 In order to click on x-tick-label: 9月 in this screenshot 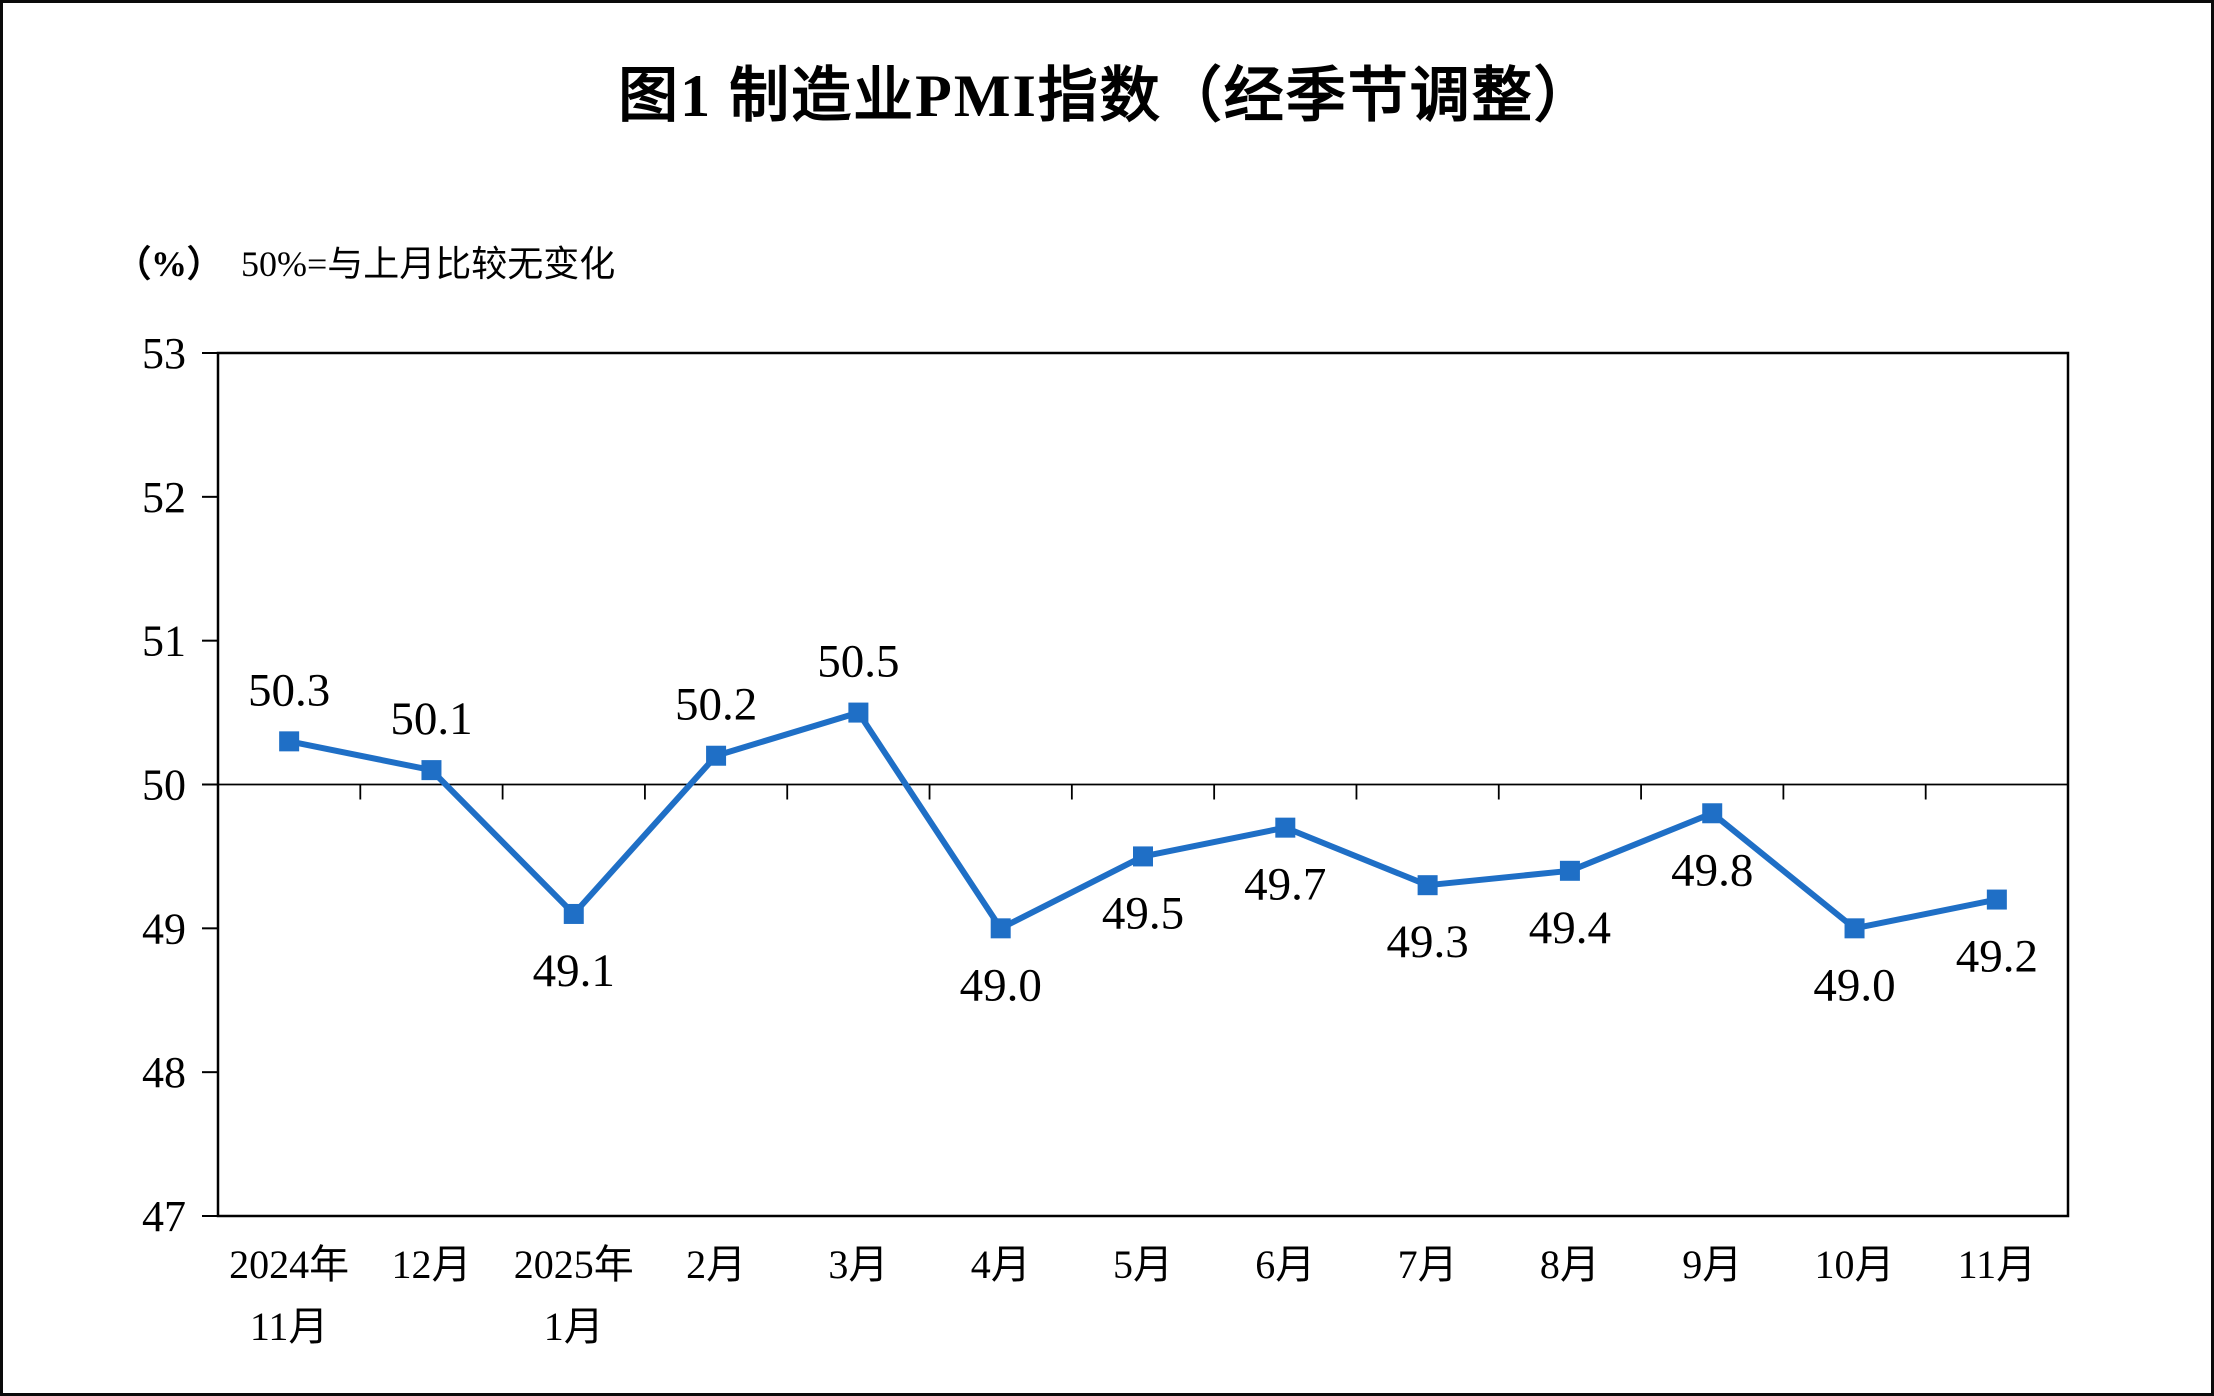, I will do `click(1712, 1264)`.